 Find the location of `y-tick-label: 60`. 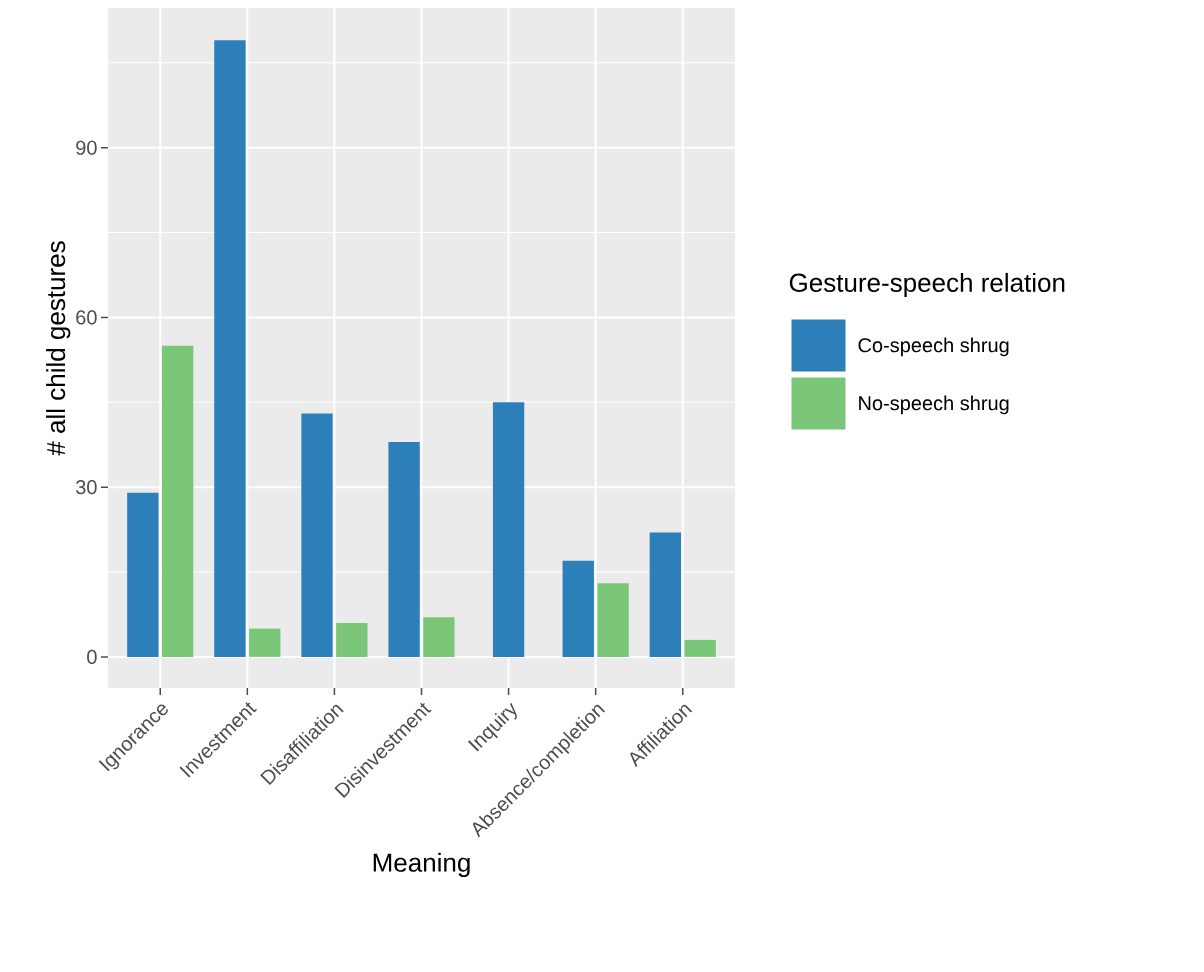

y-tick-label: 60 is located at coordinates (86, 317).